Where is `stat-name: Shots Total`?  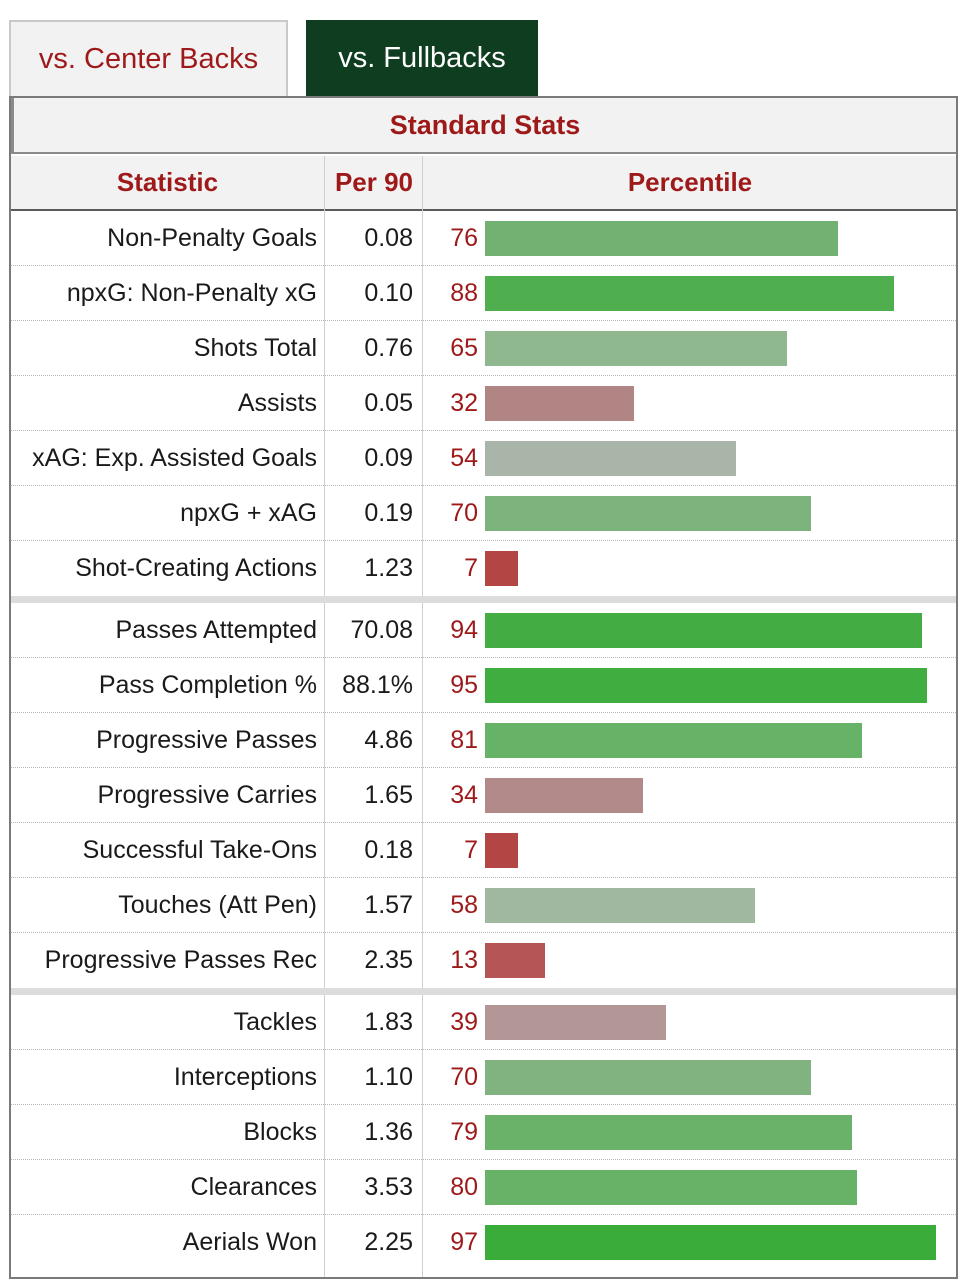 stat-name: Shots Total is located at coordinates (255, 347).